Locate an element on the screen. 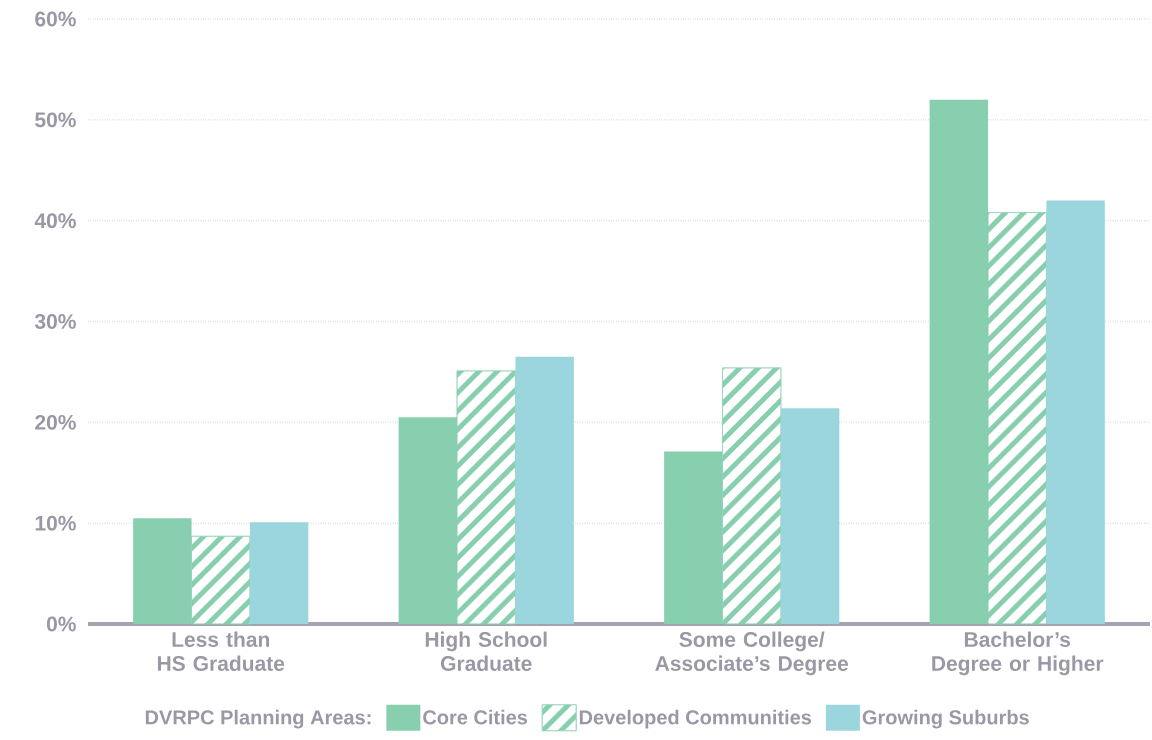  y-tick-label: 50% is located at coordinates (55, 120).